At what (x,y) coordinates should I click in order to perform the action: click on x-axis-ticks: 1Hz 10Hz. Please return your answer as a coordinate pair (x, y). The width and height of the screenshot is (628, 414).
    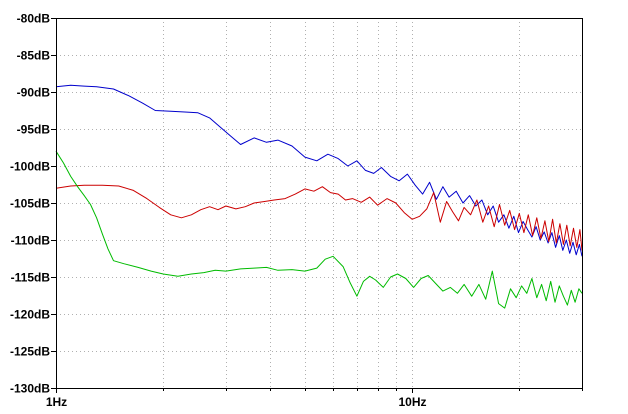
    Looking at the image, I should click on (314, 398).